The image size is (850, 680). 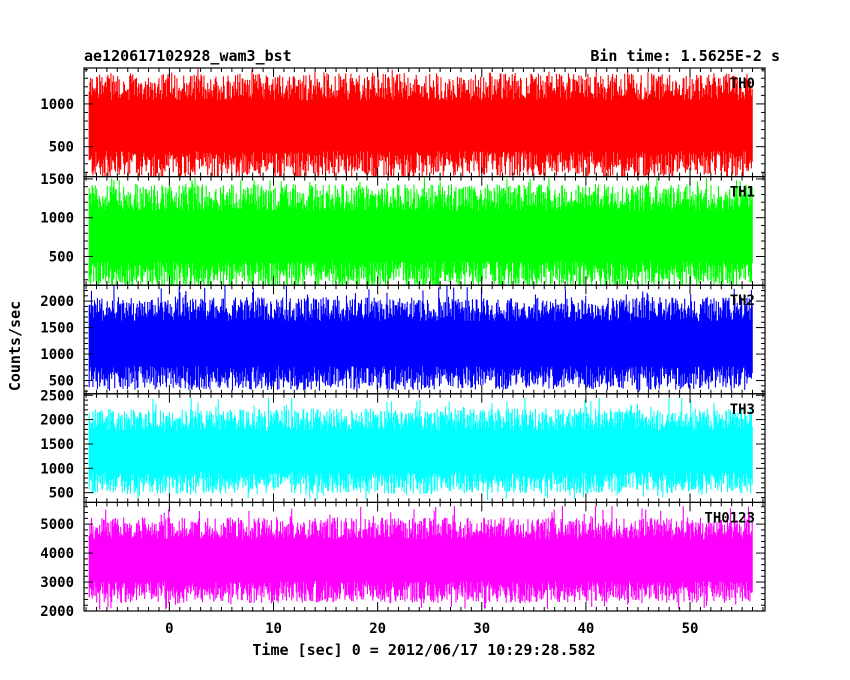 I want to click on x-tick-label: 10, so click(x=273, y=629).